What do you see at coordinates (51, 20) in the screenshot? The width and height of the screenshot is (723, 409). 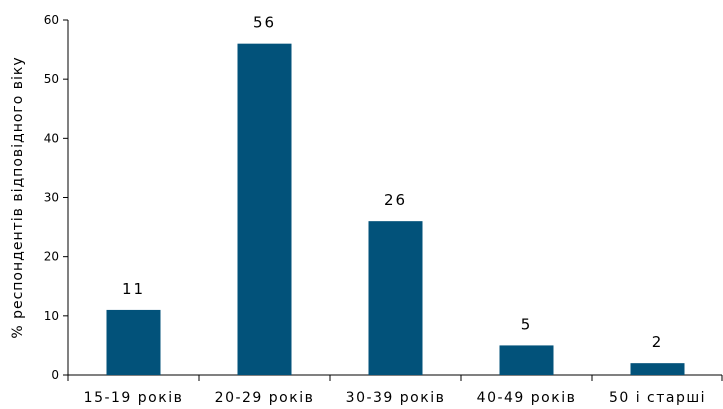 I see `y-tick-label: 60` at bounding box center [51, 20].